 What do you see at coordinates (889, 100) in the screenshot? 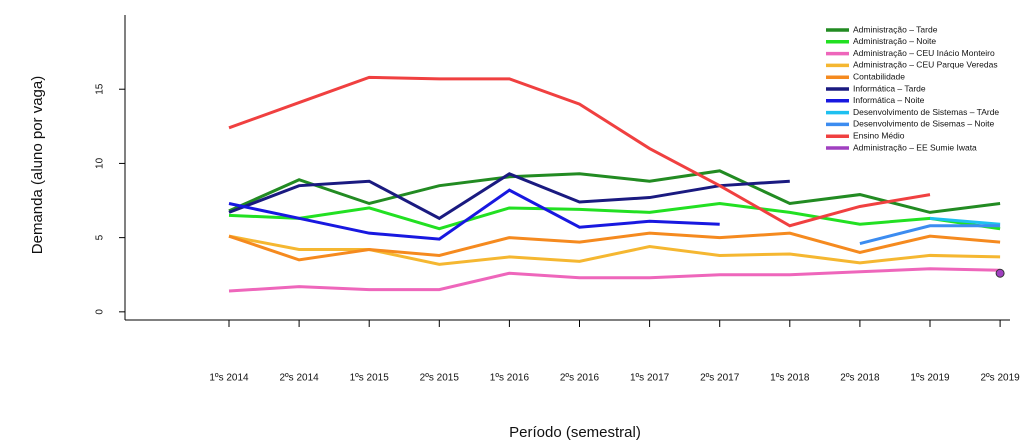
I see `legend-label: Informática – Noite` at bounding box center [889, 100].